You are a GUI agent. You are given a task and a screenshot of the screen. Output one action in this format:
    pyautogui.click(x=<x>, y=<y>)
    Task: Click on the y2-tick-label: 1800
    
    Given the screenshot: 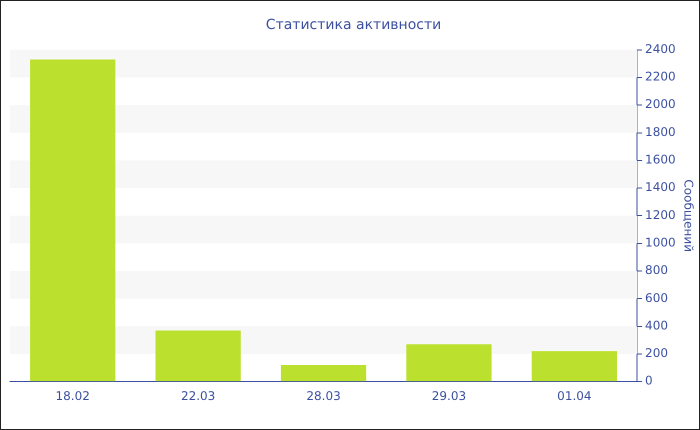 What is the action you would take?
    pyautogui.click(x=660, y=131)
    